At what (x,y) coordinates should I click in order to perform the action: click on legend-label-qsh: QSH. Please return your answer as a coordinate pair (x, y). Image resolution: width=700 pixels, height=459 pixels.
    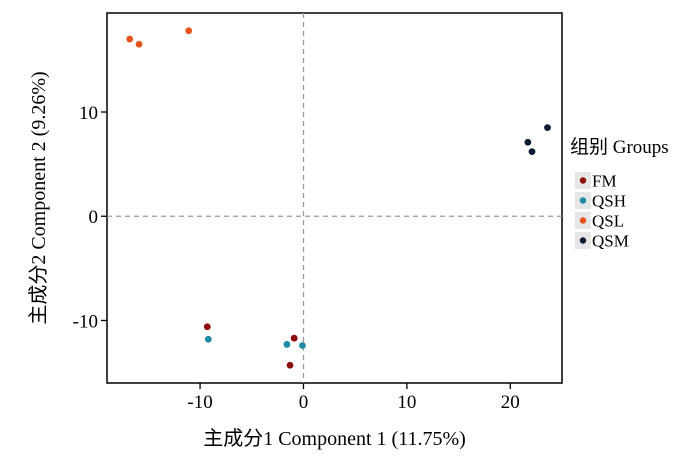
    Looking at the image, I should click on (609, 201).